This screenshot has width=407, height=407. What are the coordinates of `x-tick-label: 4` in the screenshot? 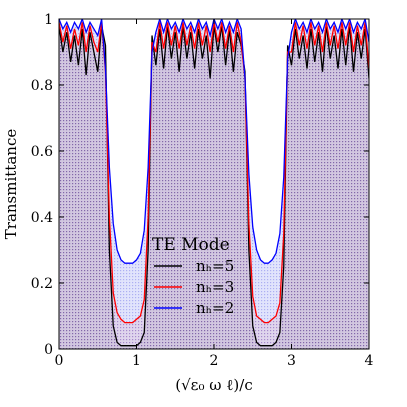 It's located at (369, 361).